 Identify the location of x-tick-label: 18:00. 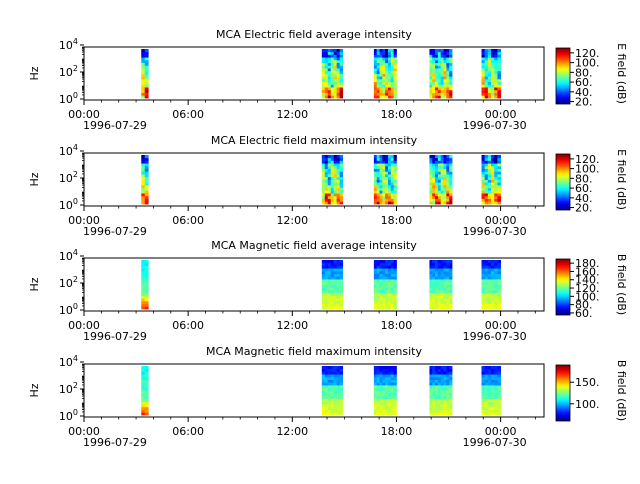
(397, 114).